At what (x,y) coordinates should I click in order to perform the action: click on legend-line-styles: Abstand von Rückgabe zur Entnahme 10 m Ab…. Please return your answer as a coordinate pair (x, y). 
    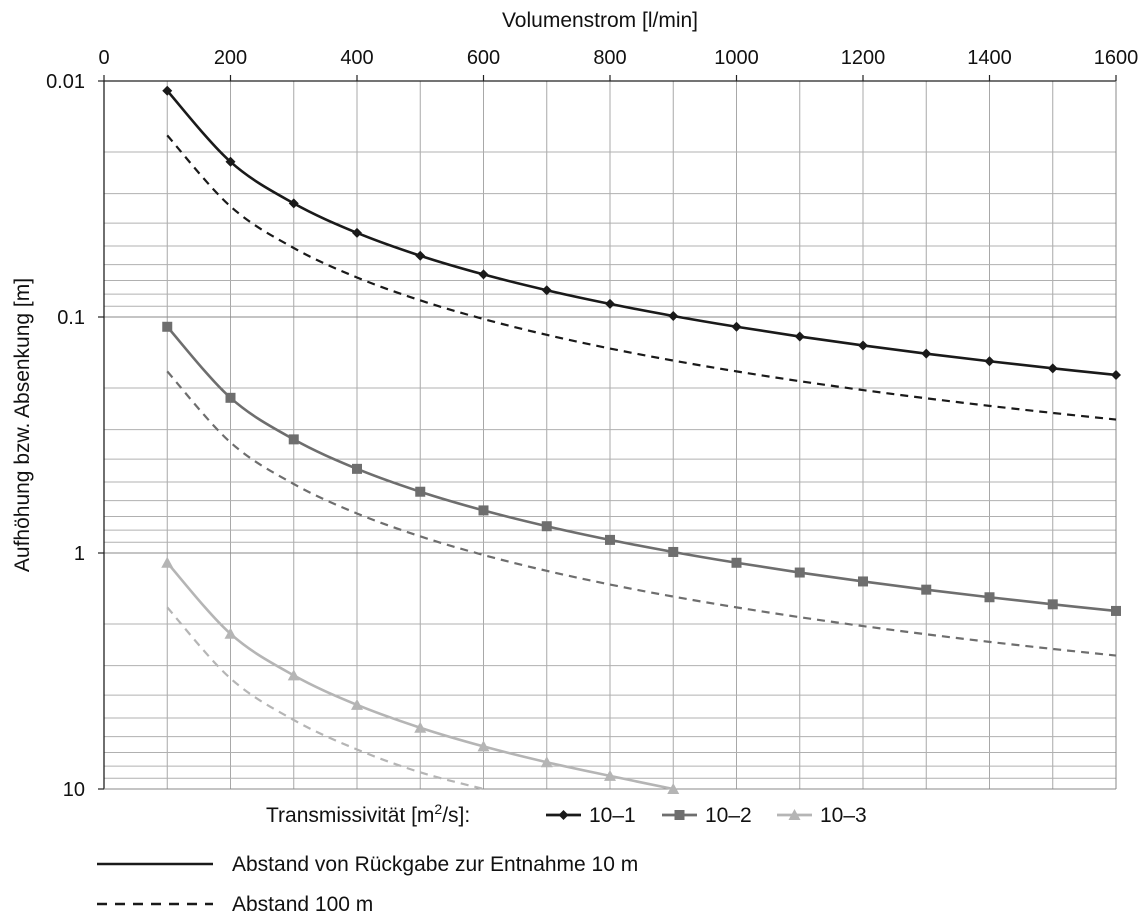
    Looking at the image, I should click on (367, 884).